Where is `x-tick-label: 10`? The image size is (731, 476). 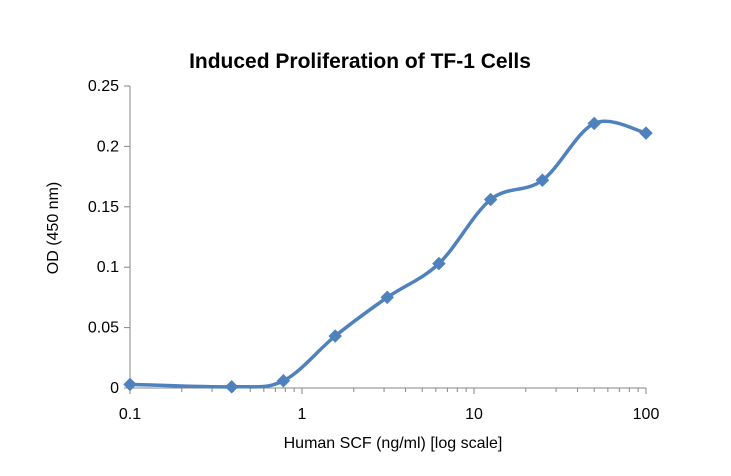
x-tick-label: 10 is located at coordinates (474, 414).